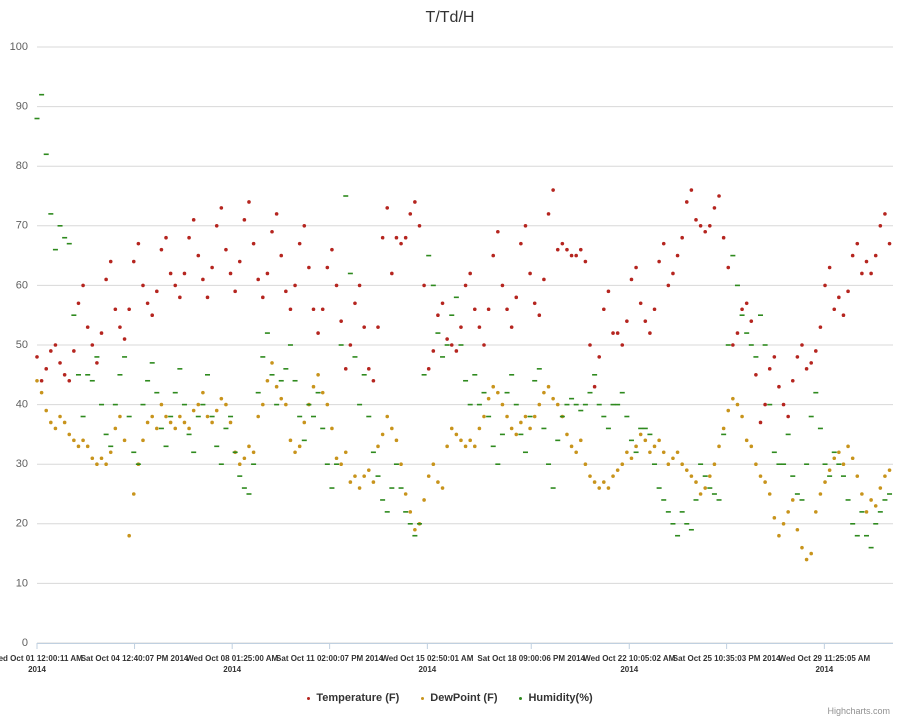  I want to click on x-tick-label: Sat Oct 04 12:40:07 PM 2014, so click(134, 658).